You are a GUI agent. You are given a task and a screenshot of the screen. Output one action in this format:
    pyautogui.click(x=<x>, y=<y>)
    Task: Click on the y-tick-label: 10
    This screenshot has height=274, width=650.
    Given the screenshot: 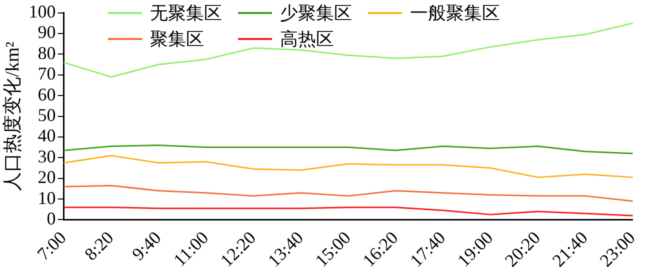 What is the action you would take?
    pyautogui.click(x=47, y=198)
    